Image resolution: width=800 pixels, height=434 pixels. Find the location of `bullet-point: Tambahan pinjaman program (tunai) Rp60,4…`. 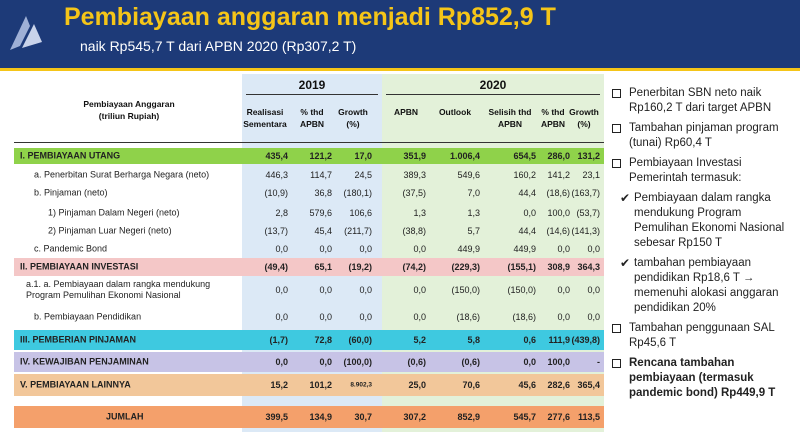

bullet-point: Tambahan pinjaman program (tunai) Rp60,4… is located at coordinates (704, 136).